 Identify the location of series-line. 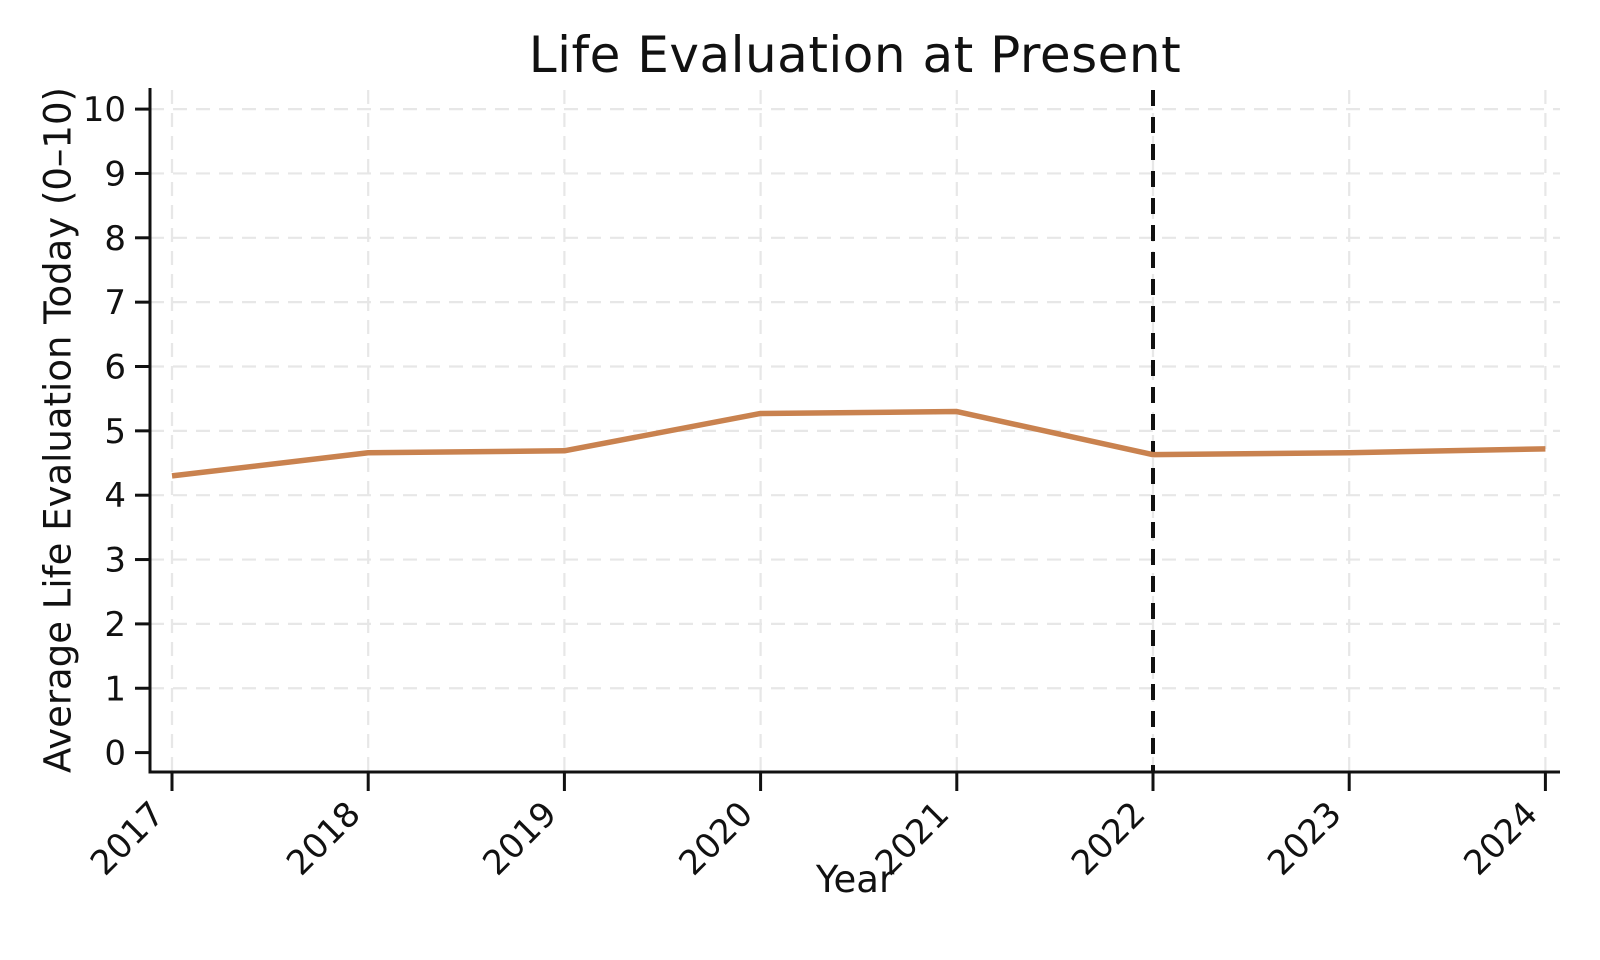
(858, 443).